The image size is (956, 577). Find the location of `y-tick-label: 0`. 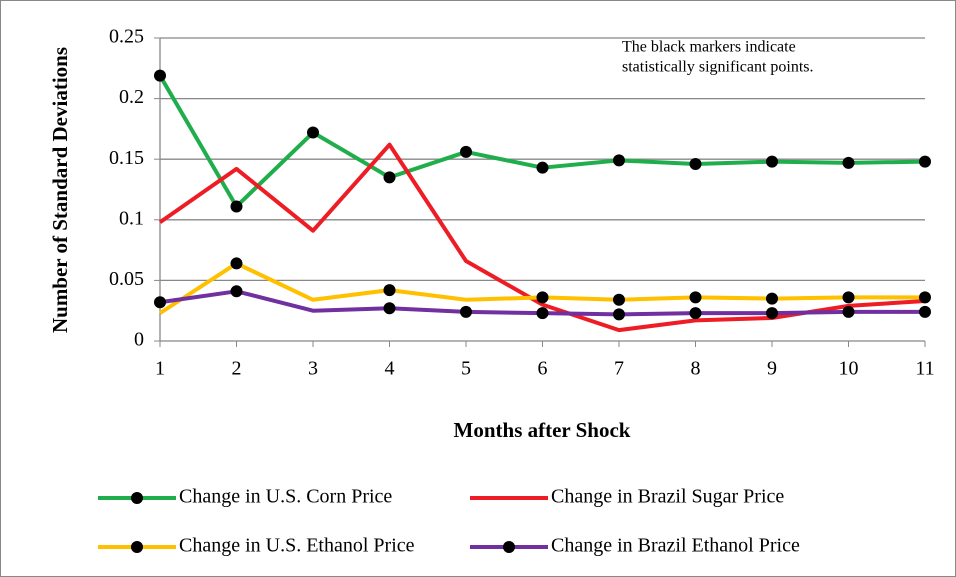

y-tick-label: 0 is located at coordinates (139, 340).